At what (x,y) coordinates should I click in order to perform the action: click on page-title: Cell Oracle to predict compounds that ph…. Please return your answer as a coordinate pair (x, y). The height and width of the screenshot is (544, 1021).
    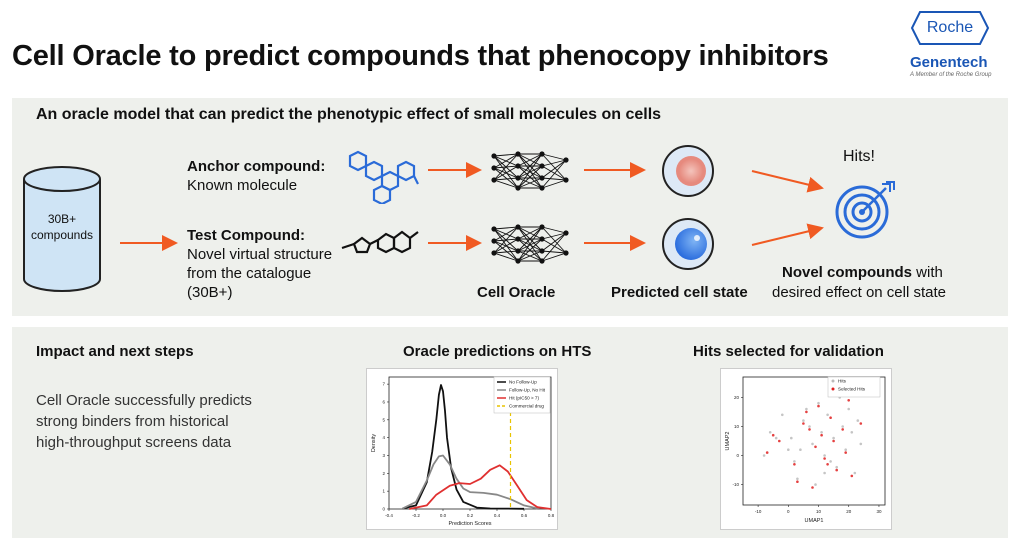
    Looking at the image, I should click on (420, 56).